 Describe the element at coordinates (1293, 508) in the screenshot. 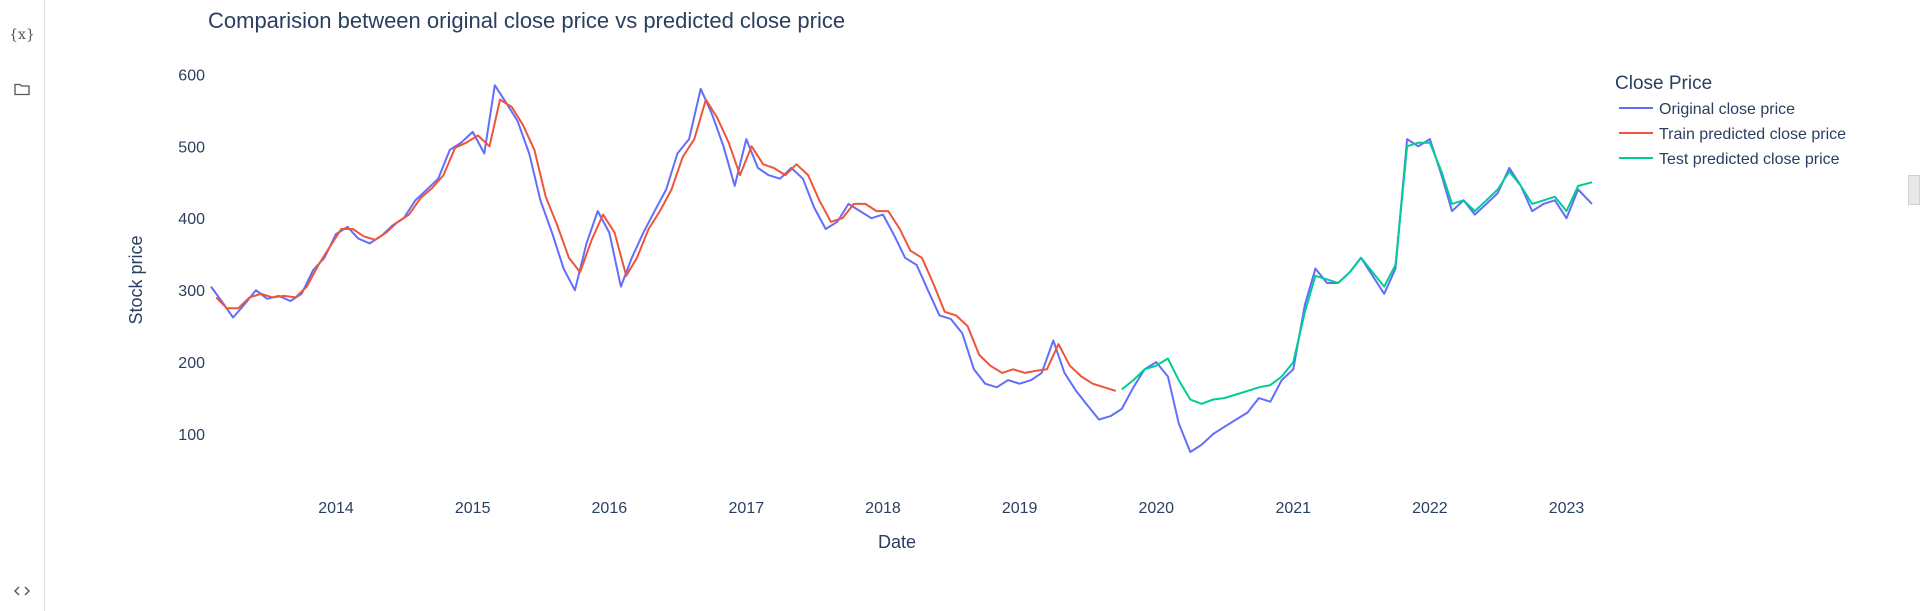

I see `x-tick-label: 2021` at that location.